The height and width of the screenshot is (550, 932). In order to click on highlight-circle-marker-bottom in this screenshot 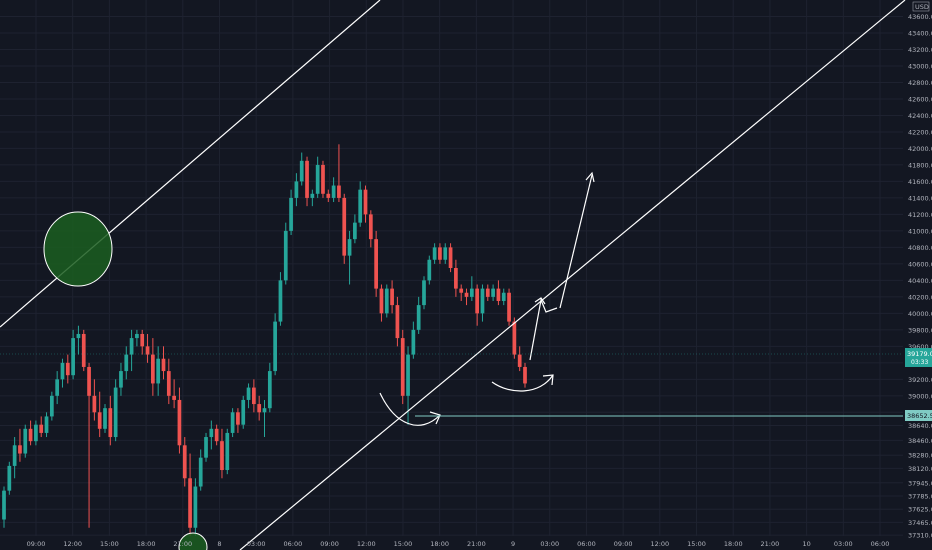, I will do `click(193, 541)`.